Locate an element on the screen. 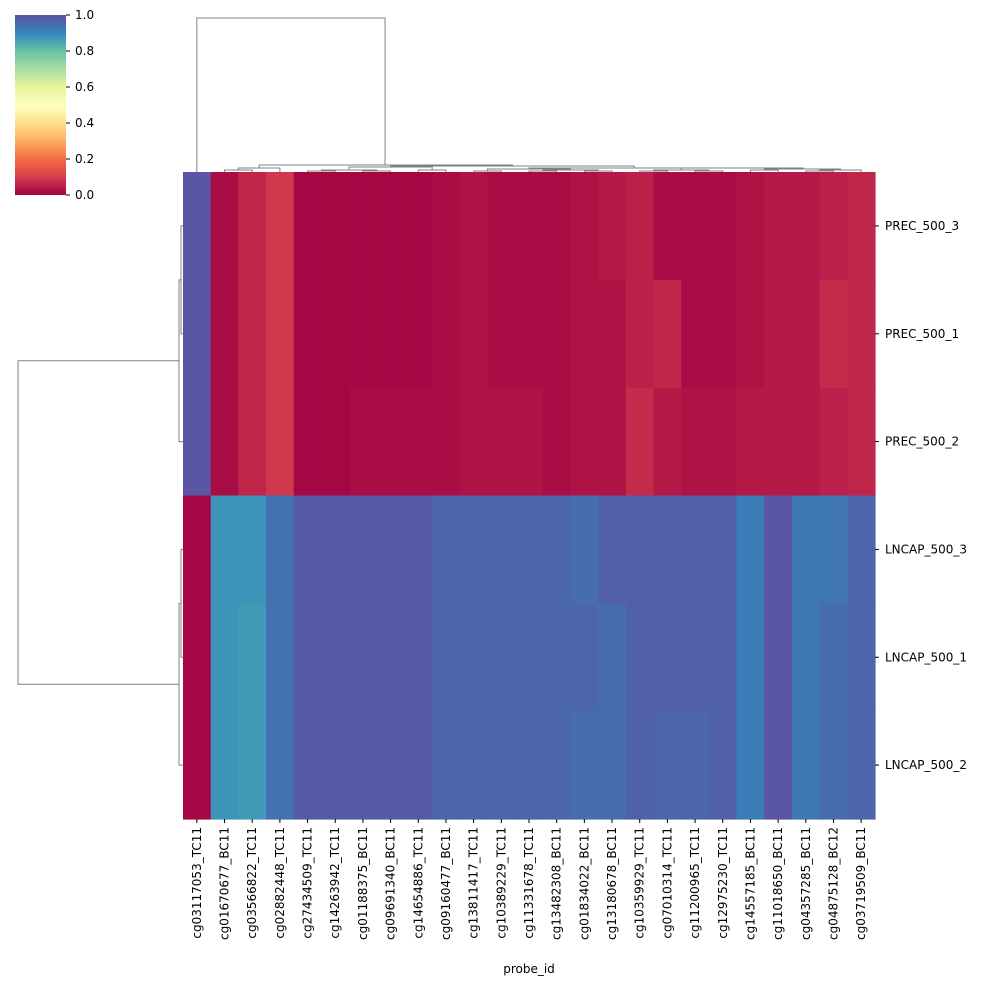  column-label: cg27434509_TC11 is located at coordinates (308, 883).